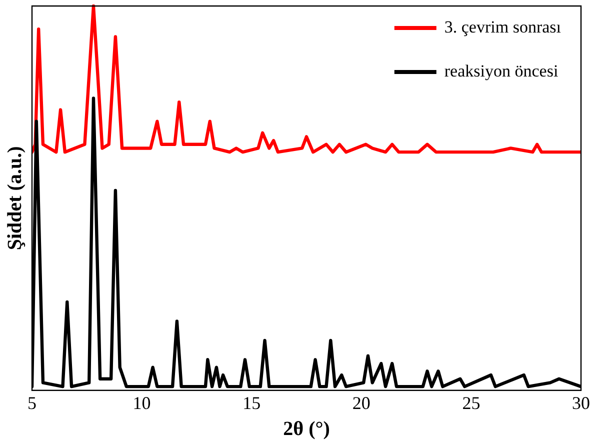 The width and height of the screenshot is (593, 446). What do you see at coordinates (501, 70) in the screenshot?
I see `legend-label: reaksiyon öncesi` at bounding box center [501, 70].